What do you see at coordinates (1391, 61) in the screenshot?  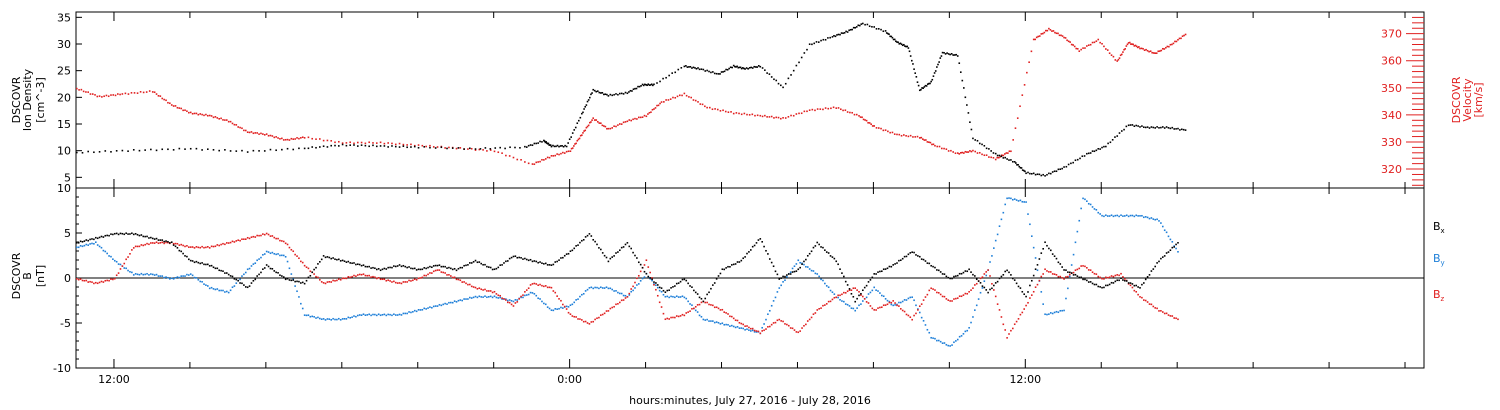 I see `top-right-ytick-label-360: 360` at bounding box center [1391, 61].